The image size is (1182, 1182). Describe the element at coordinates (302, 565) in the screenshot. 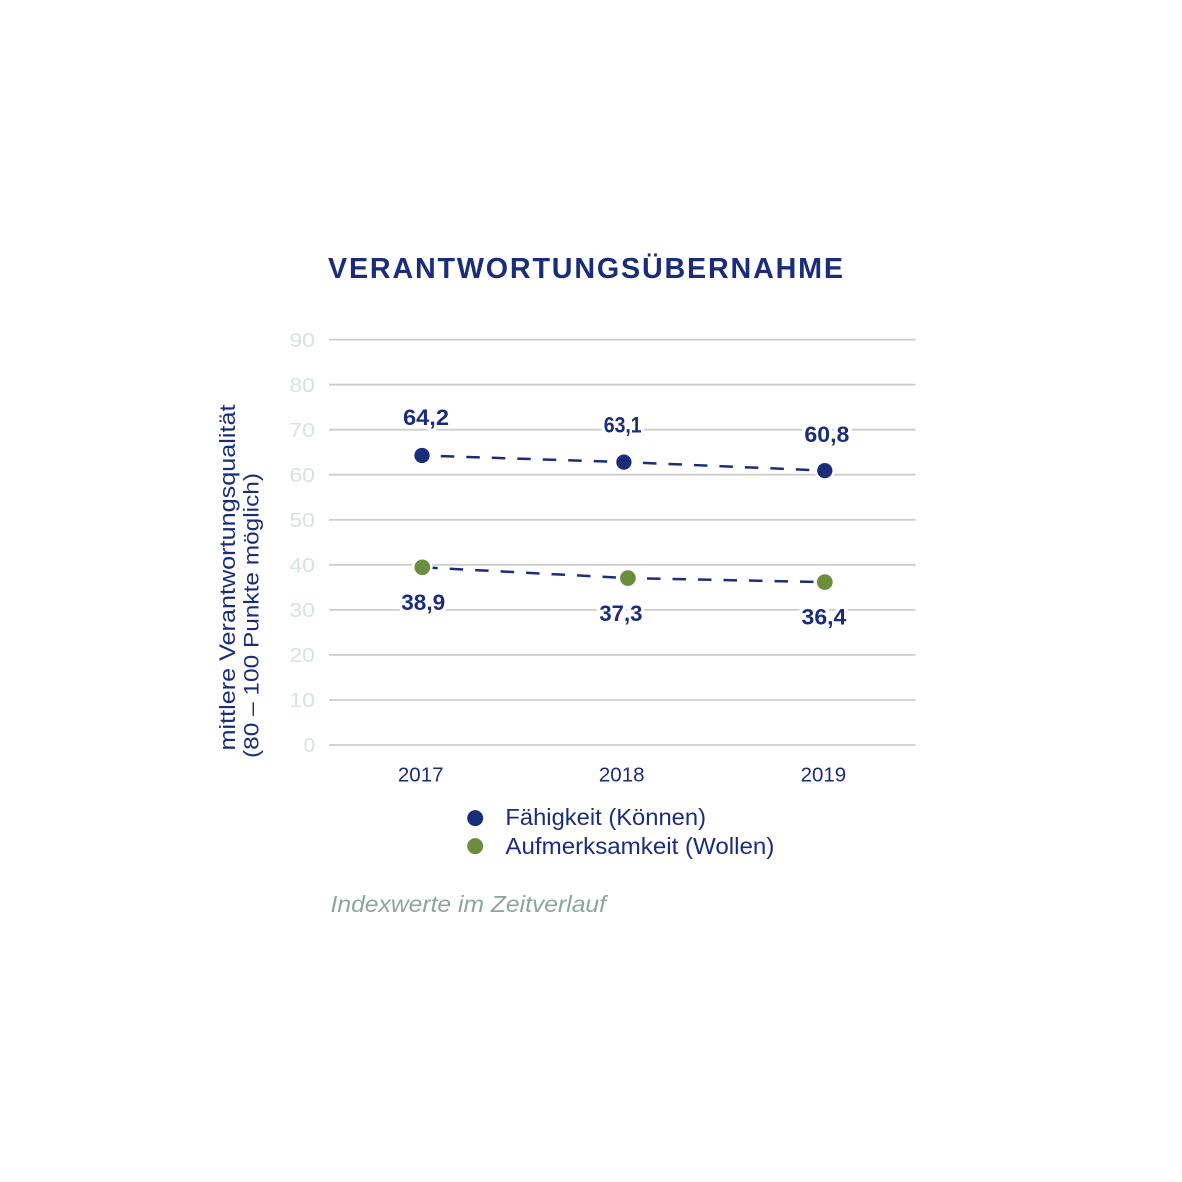

I see `svg-text: 40` at that location.